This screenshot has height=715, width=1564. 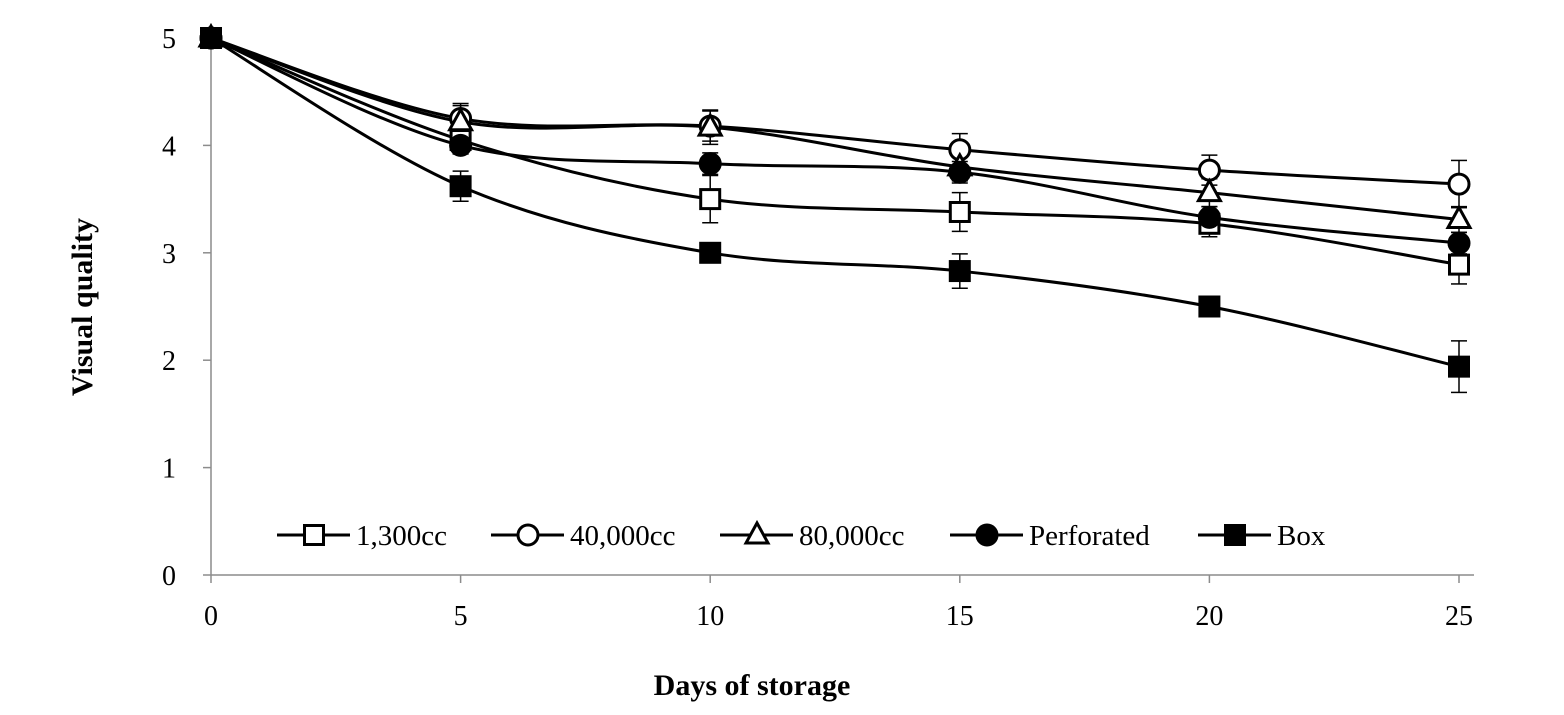 What do you see at coordinates (710, 616) in the screenshot?
I see `x-tick-label: 10` at bounding box center [710, 616].